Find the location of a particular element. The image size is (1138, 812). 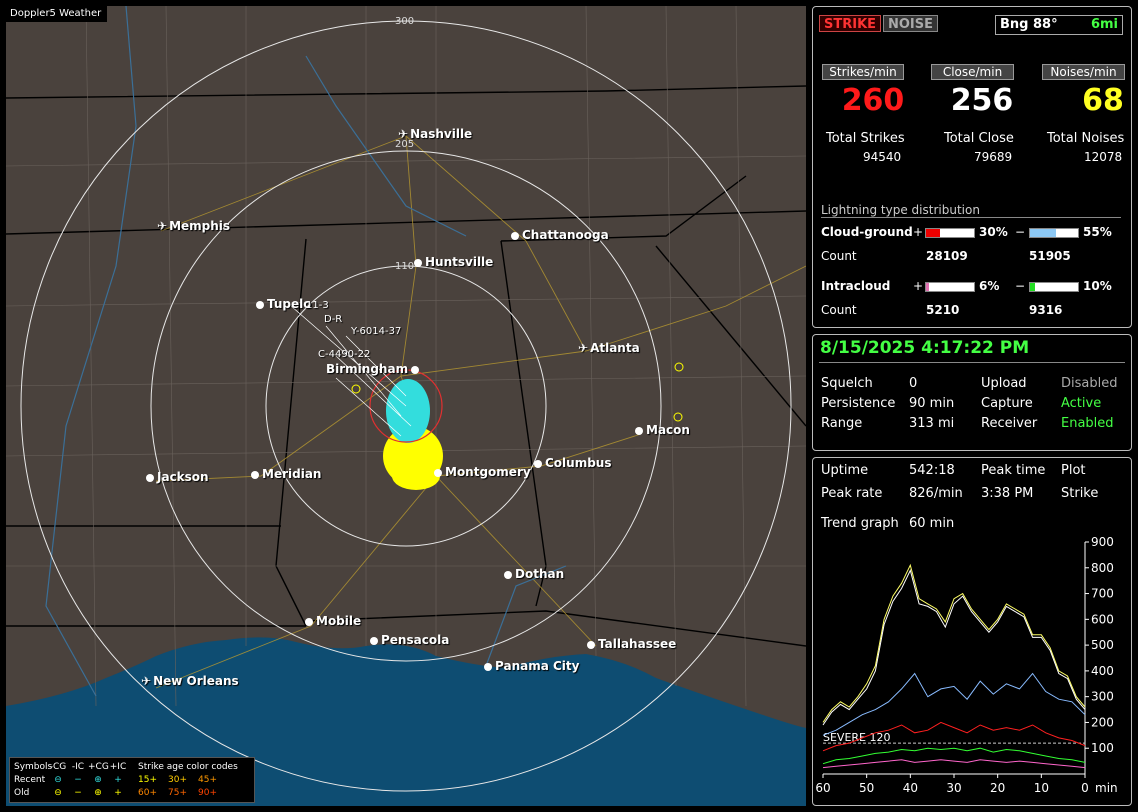

city-tallahassee: Tallahassee is located at coordinates (631, 644).